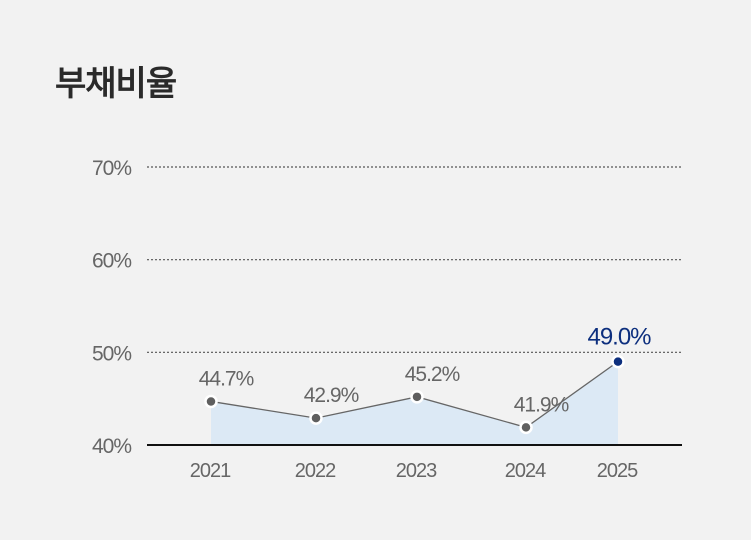 The height and width of the screenshot is (540, 751). Describe the element at coordinates (111, 353) in the screenshot. I see `y-tick-label: 50%` at that location.